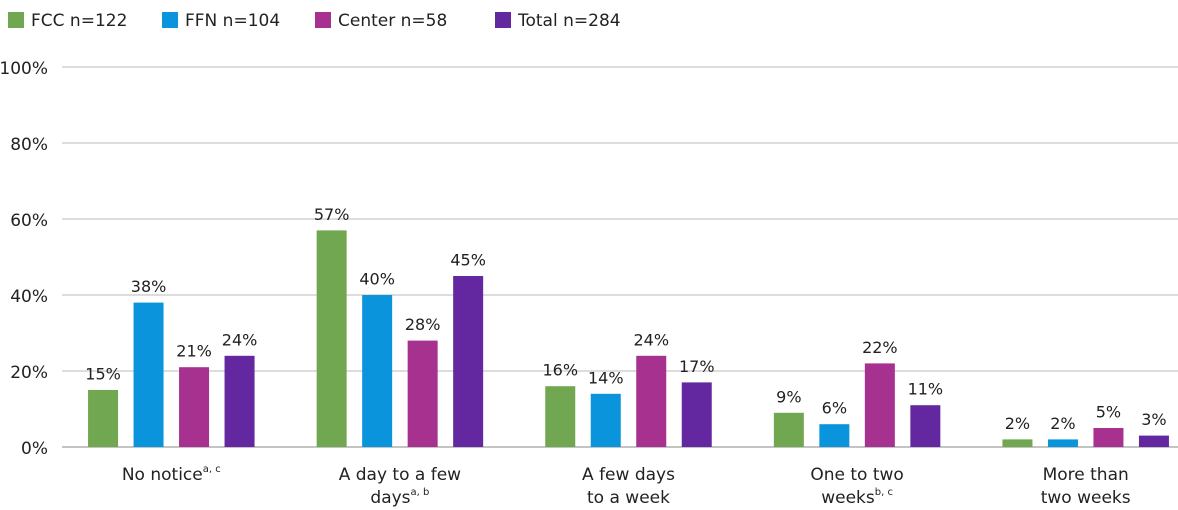  Describe the element at coordinates (1108, 412) in the screenshot. I see `value-label: 5%` at that location.